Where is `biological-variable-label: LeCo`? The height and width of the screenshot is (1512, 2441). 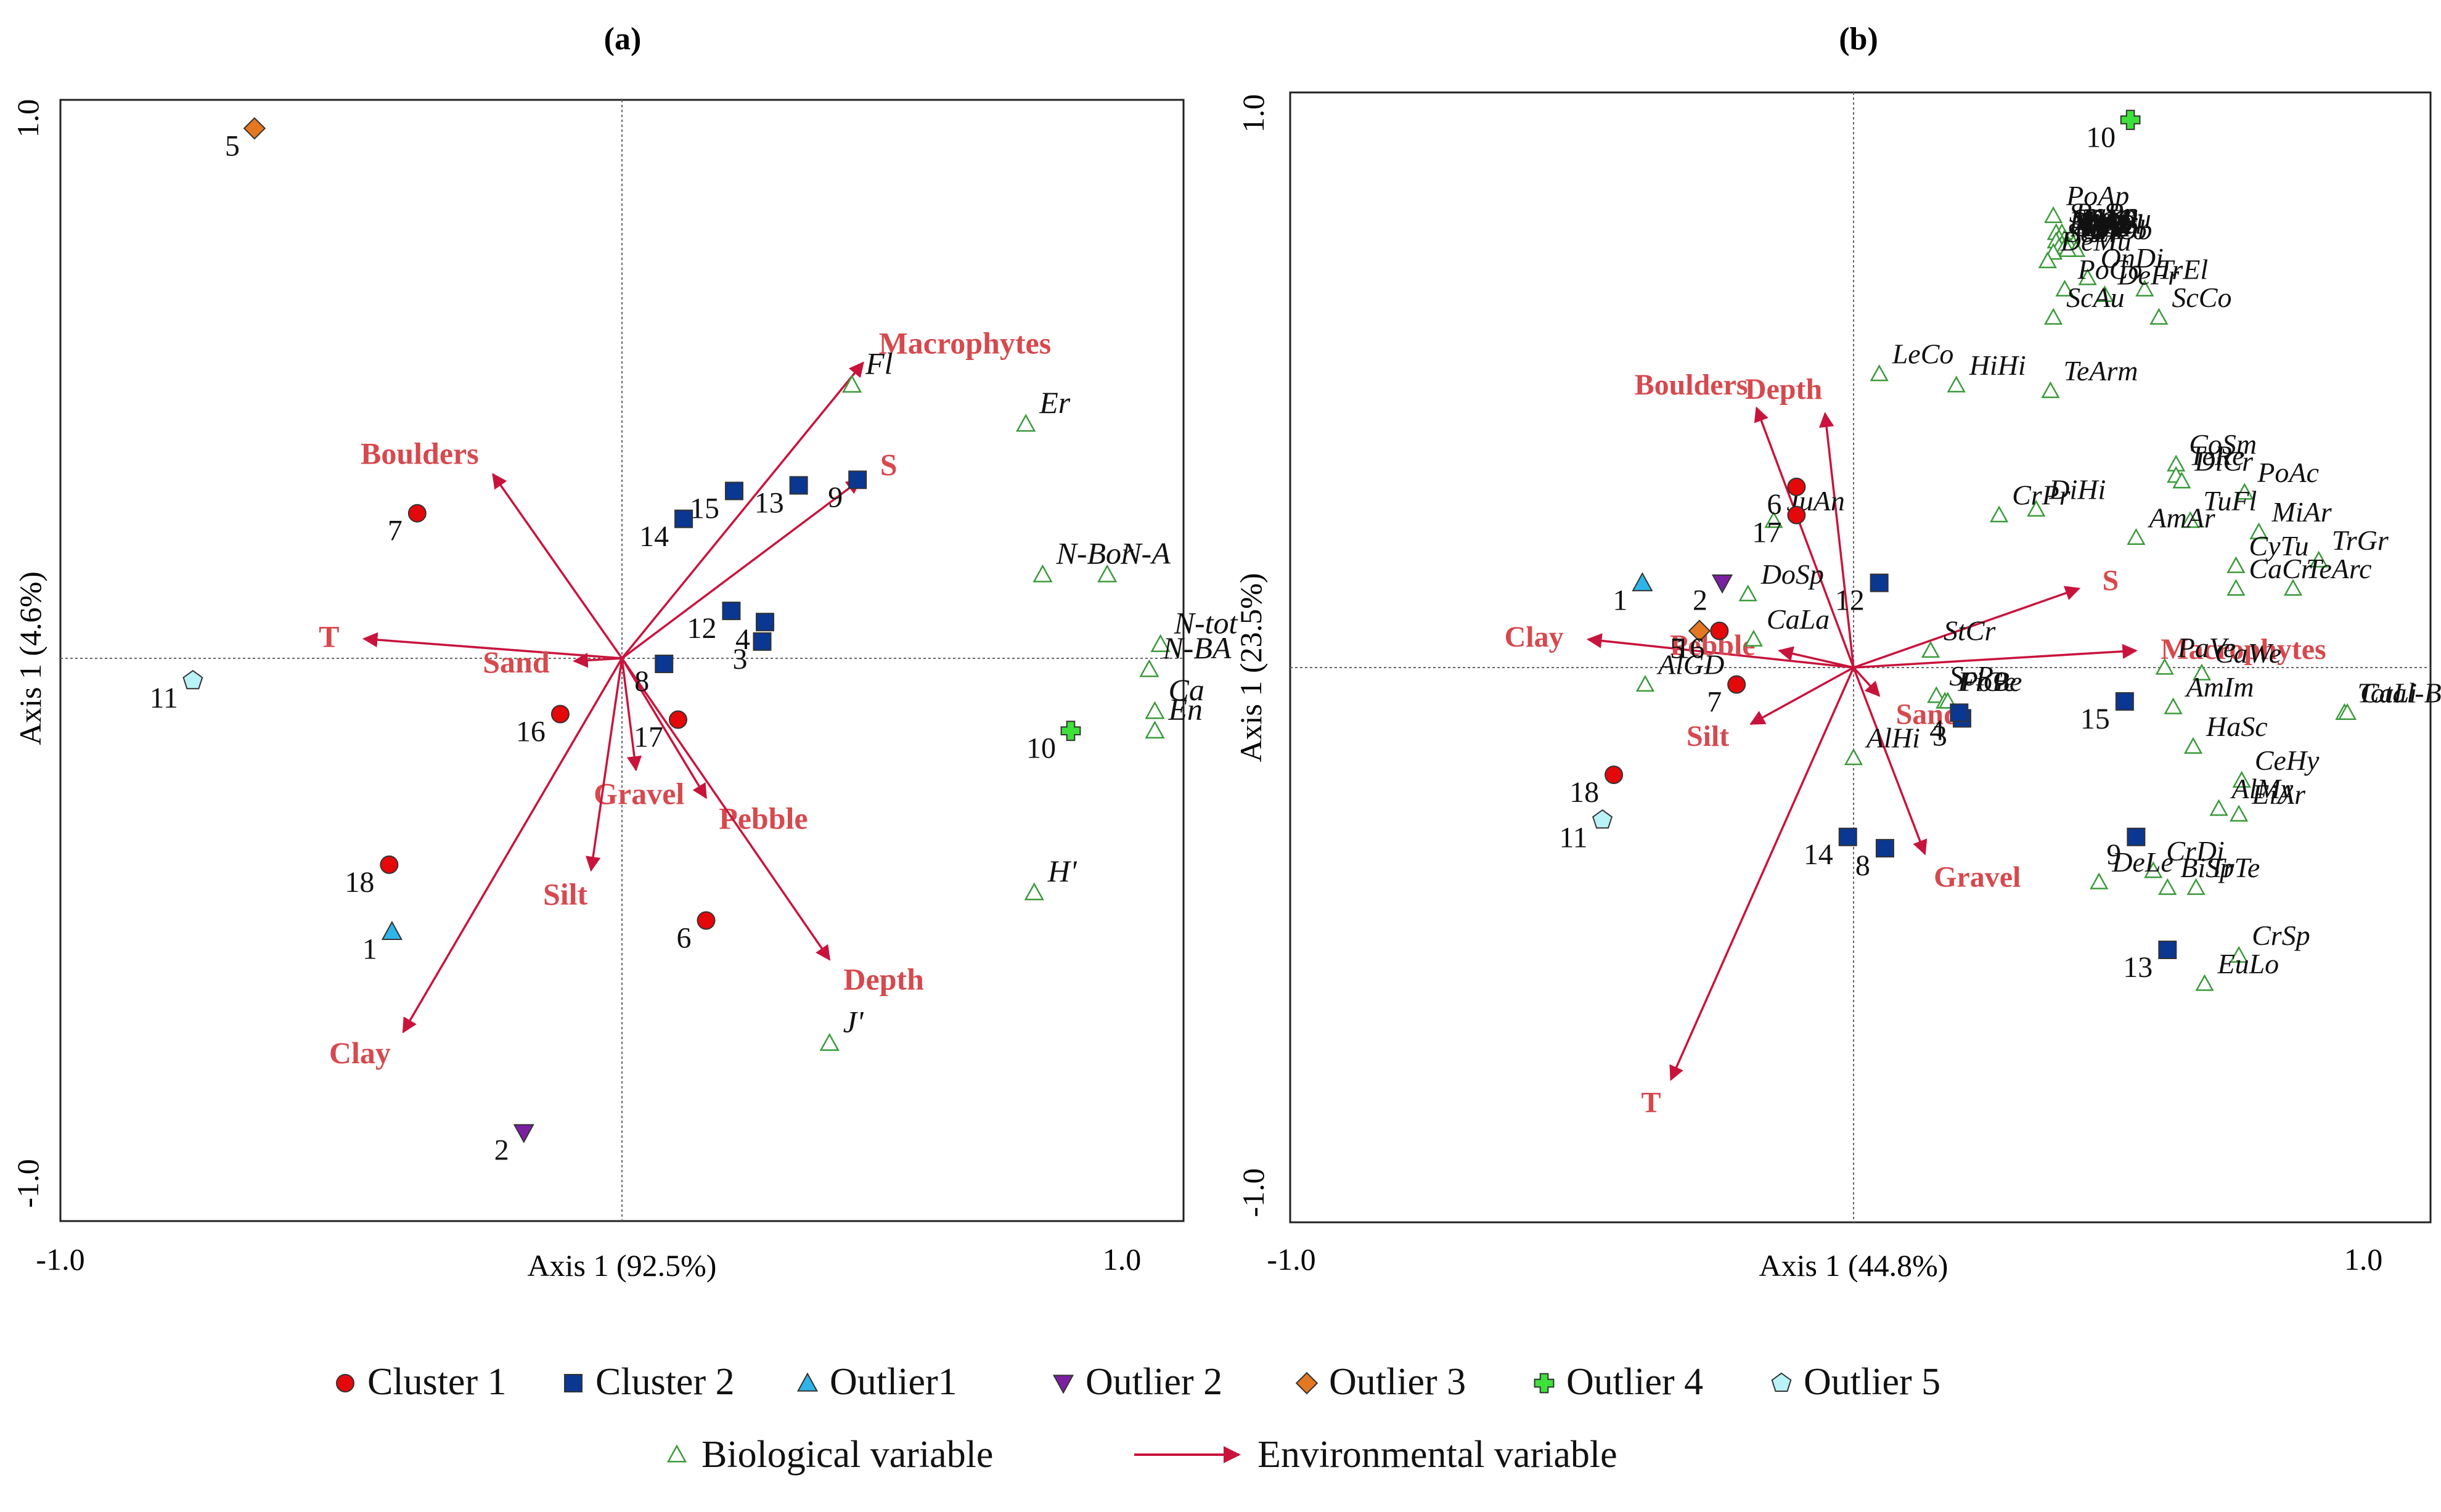 biological-variable-label: LeCo is located at coordinates (1923, 354).